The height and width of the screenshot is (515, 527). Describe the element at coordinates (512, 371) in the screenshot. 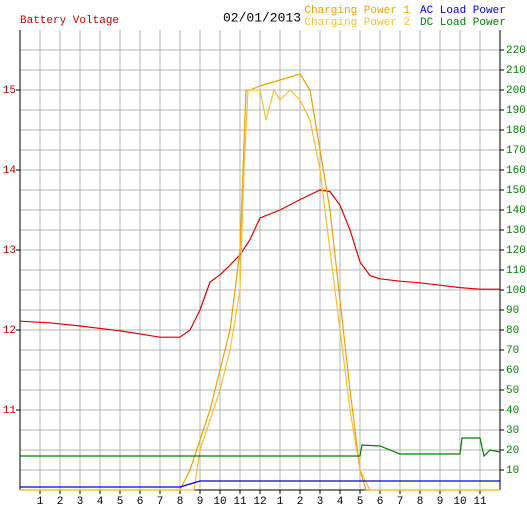

I see `y2-tick-label: 60` at that location.